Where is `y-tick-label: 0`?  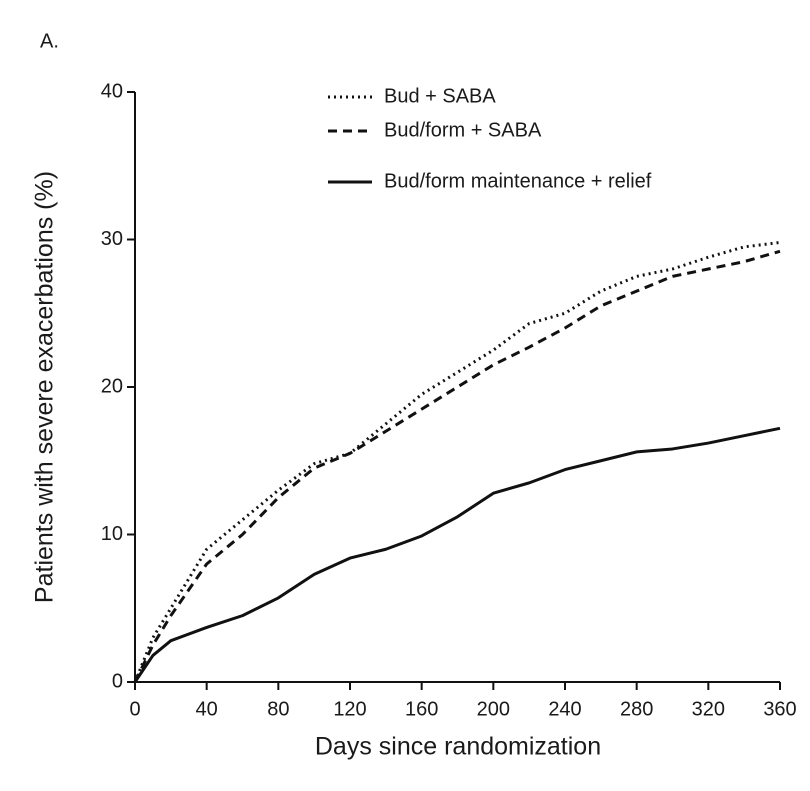
y-tick-label: 0 is located at coordinates (117, 681).